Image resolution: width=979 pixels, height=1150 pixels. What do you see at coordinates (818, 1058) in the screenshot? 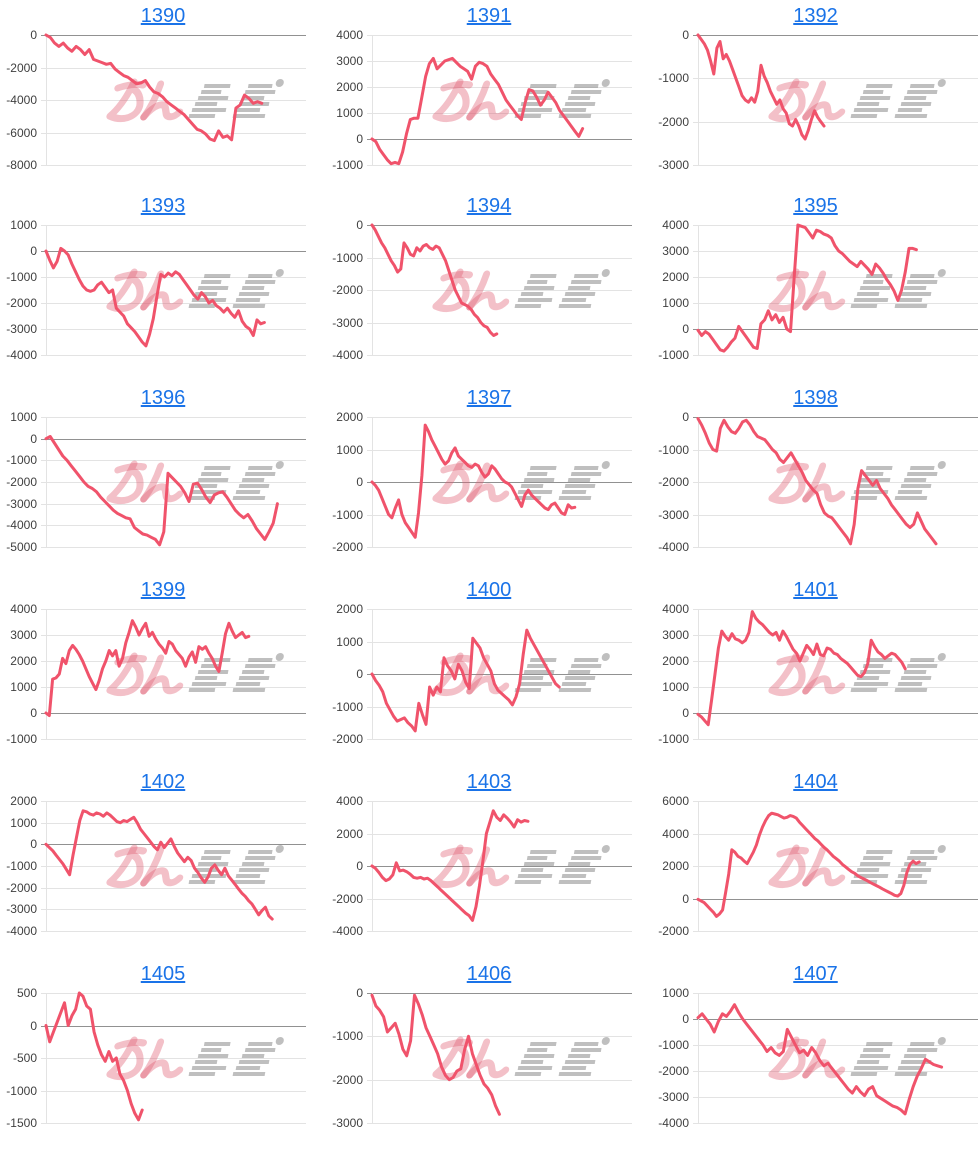
I see `chart-canvas-1407: 1000 0 -1000 -2000 -3000 -4000` at bounding box center [818, 1058].